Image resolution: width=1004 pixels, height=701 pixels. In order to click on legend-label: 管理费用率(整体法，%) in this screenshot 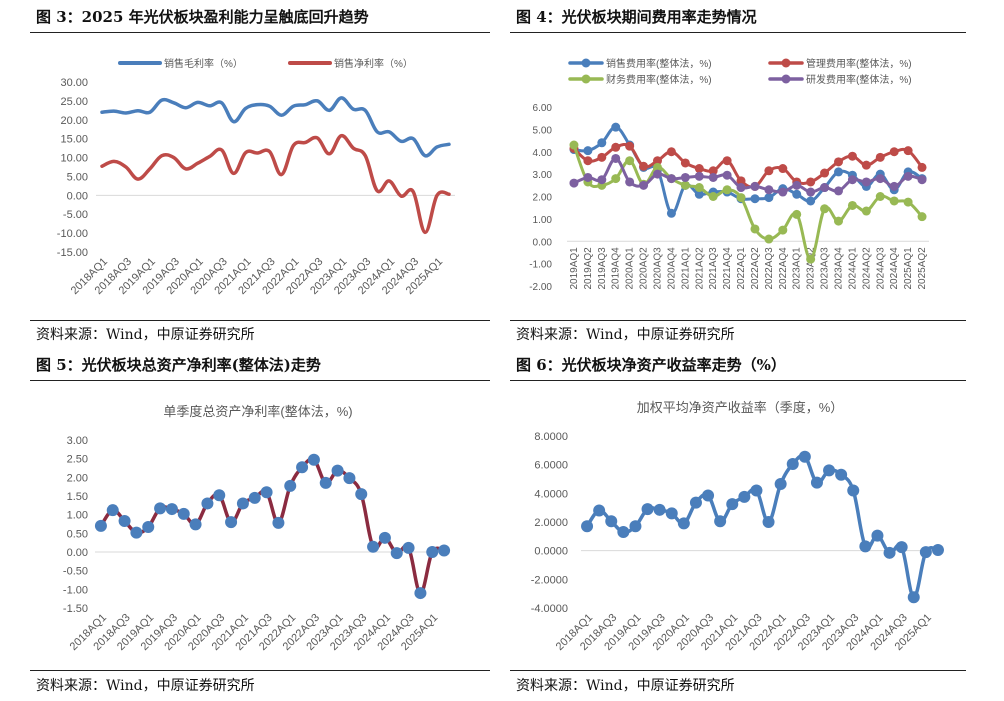, I will do `click(859, 63)`.